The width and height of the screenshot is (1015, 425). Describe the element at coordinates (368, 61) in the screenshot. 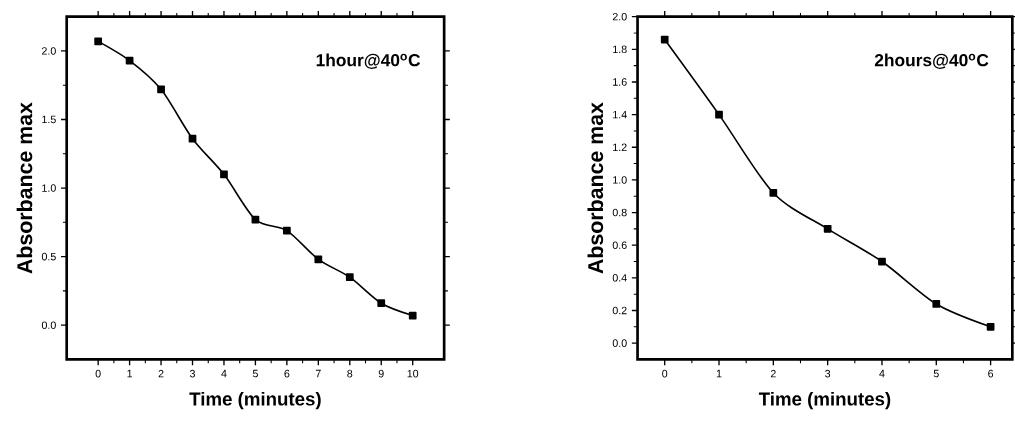

I see `annotation: 1hour@40$^{o}$C` at that location.